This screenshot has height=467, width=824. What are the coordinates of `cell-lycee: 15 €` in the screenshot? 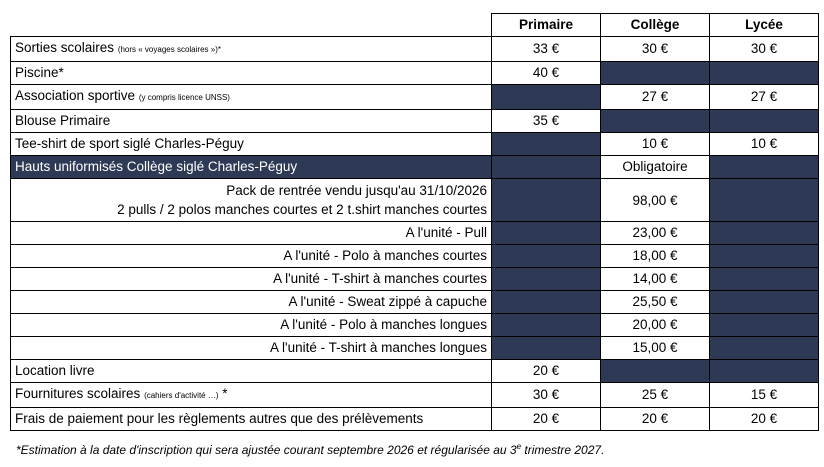 It's located at (764, 395).